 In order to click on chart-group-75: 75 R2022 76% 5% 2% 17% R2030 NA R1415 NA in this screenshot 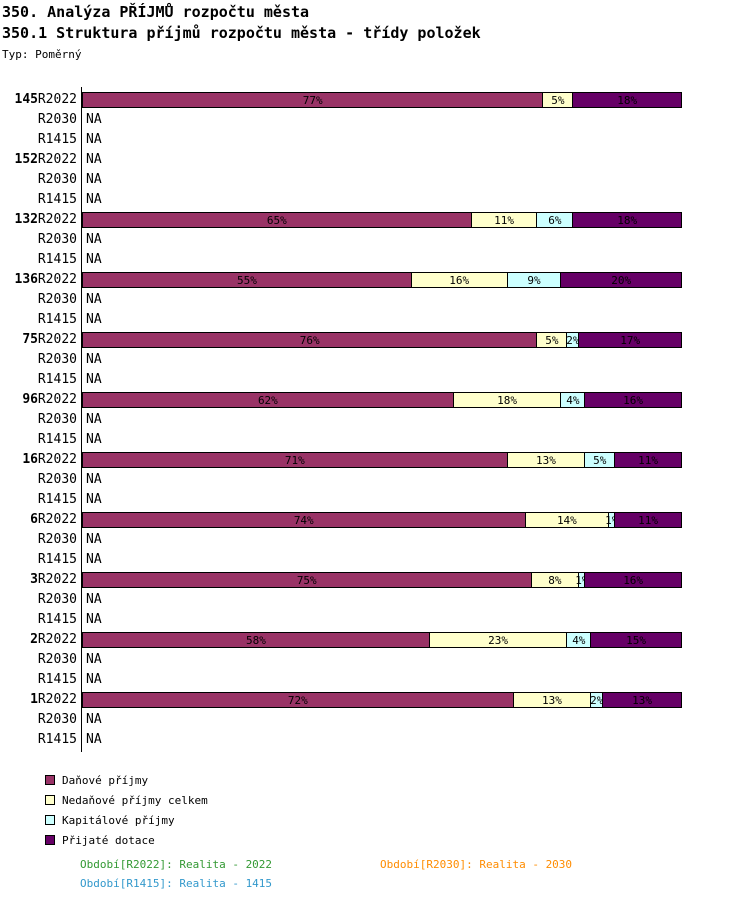, I will do `click(375, 362)`.